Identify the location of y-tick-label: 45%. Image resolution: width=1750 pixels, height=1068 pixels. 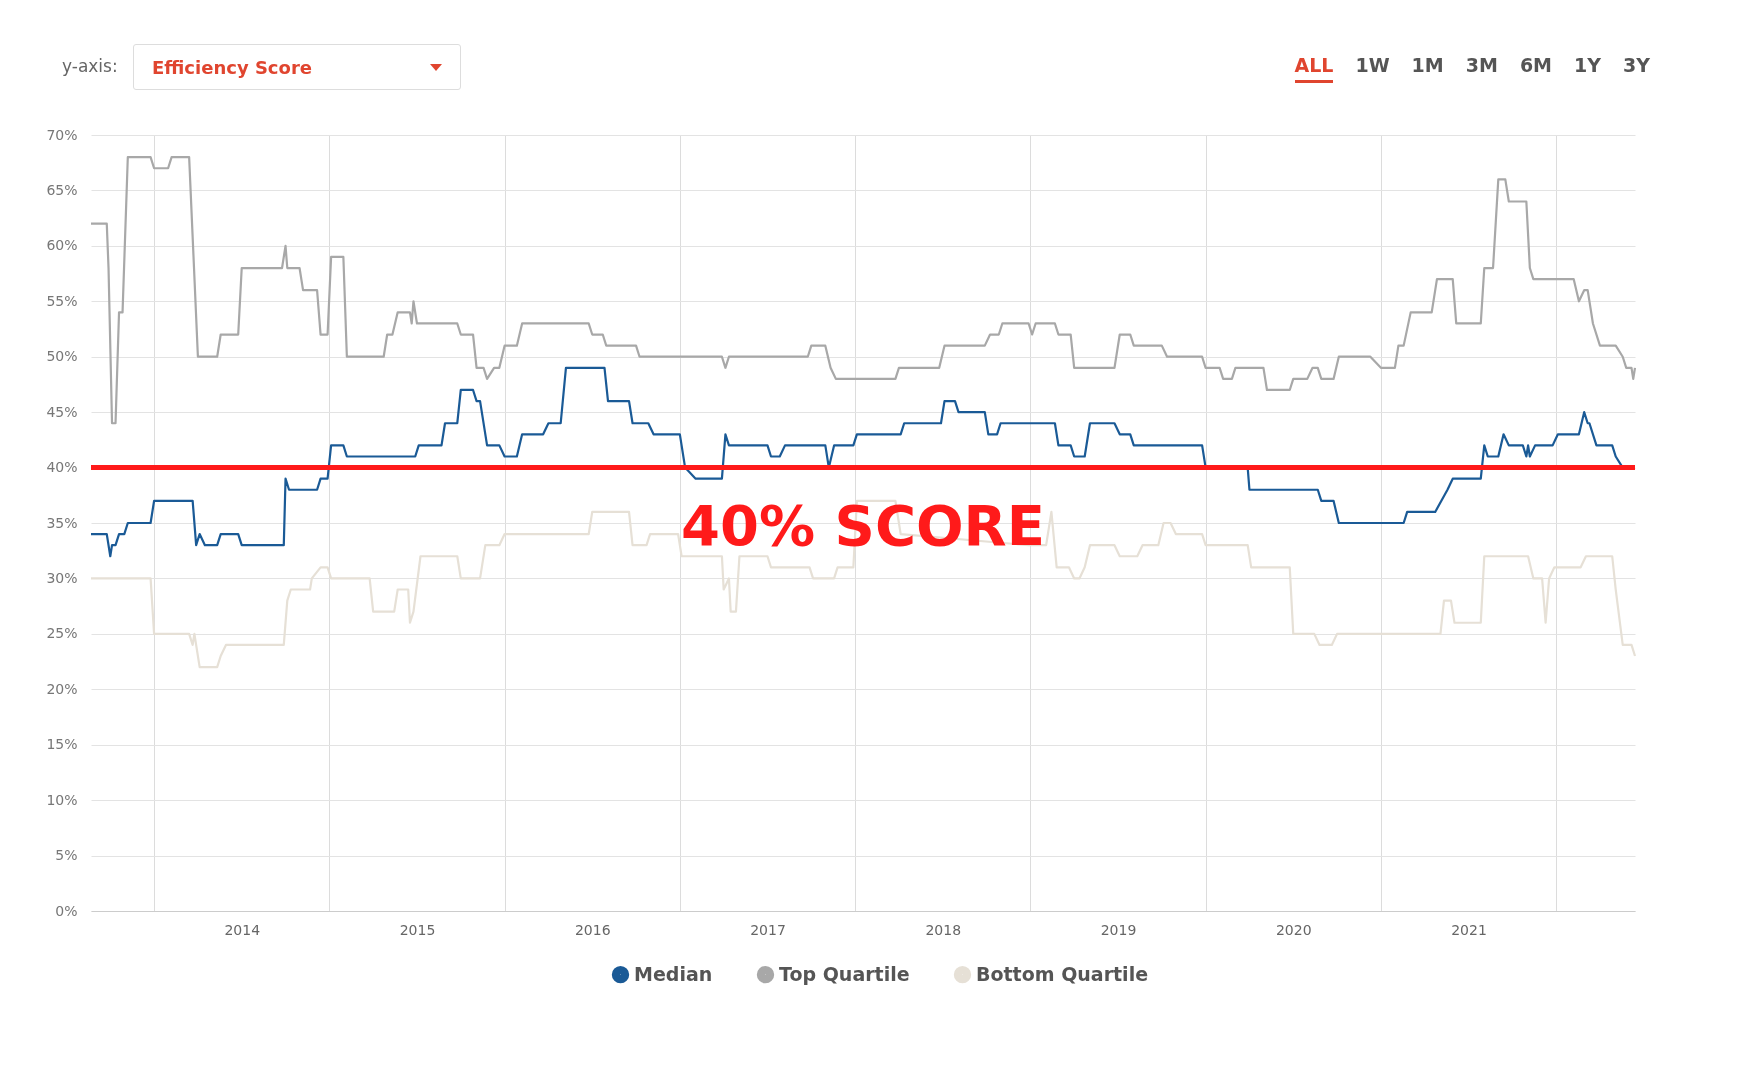
(62, 411).